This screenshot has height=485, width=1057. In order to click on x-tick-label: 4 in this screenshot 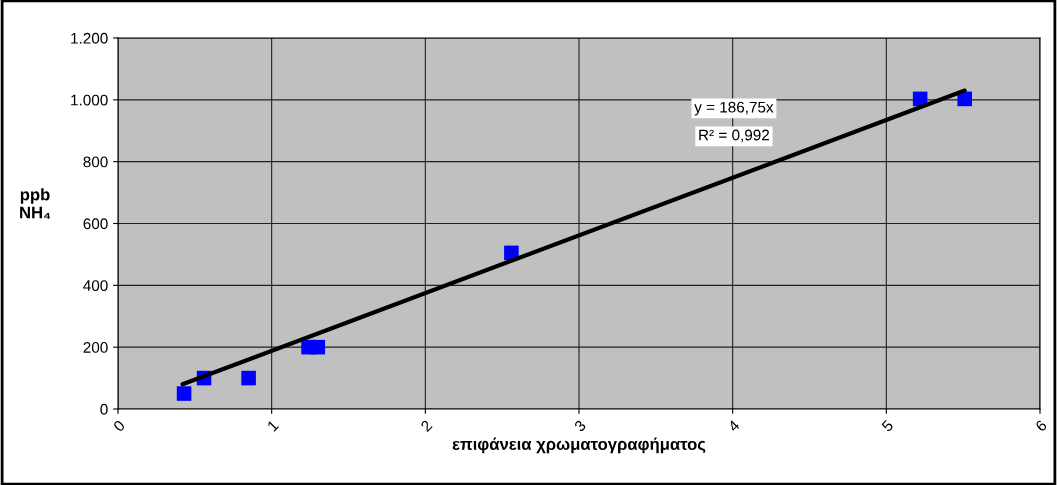, I will do `click(734, 426)`.